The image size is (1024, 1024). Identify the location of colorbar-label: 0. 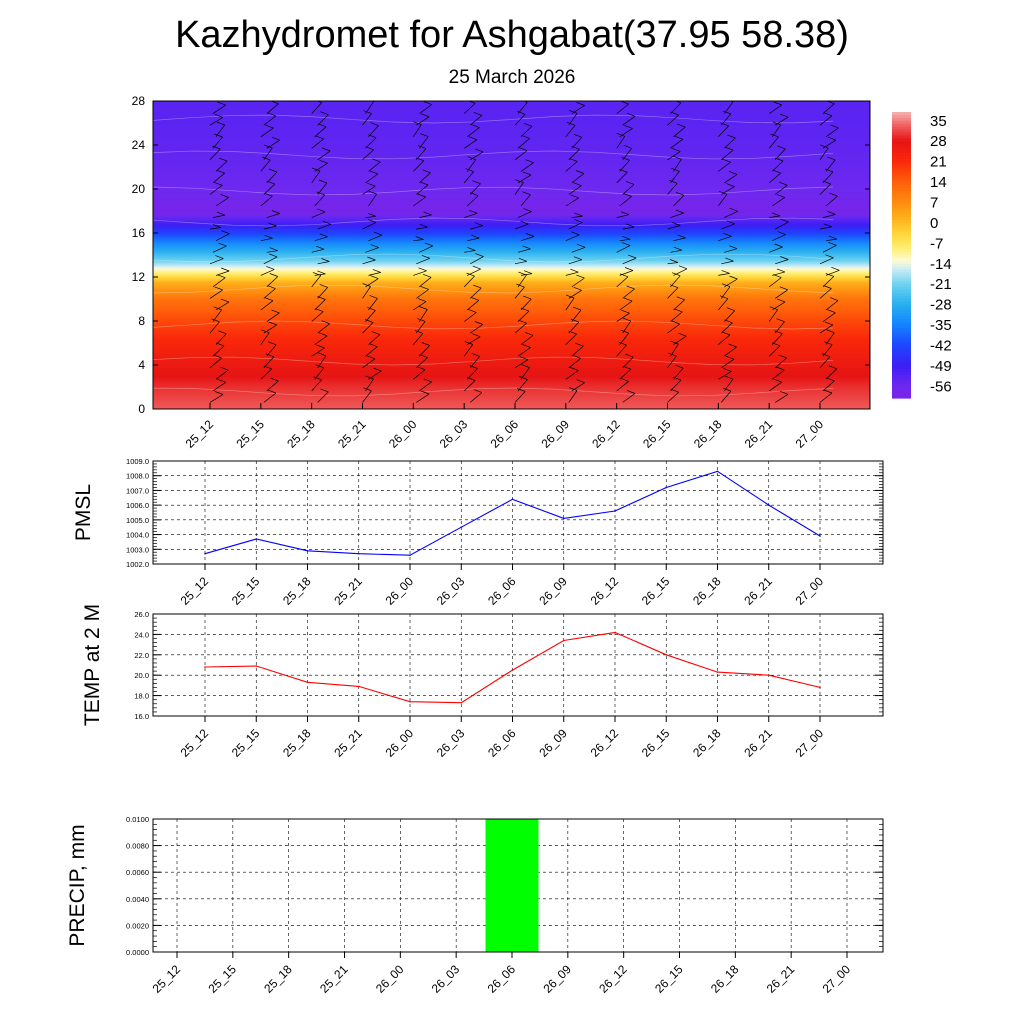
(934, 223).